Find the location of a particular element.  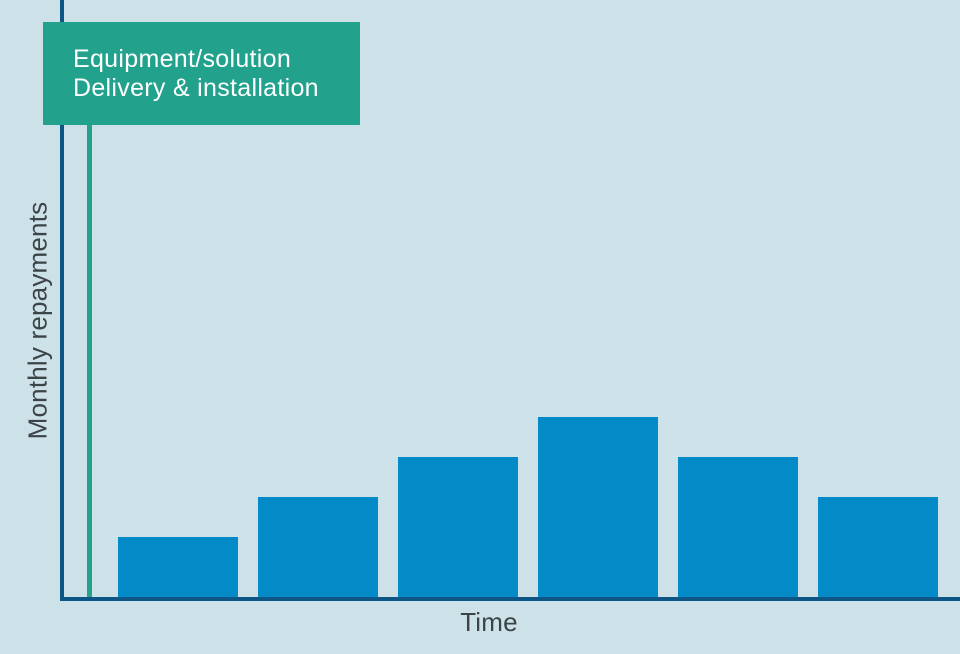

annotation-connector-line is located at coordinates (89, 361).